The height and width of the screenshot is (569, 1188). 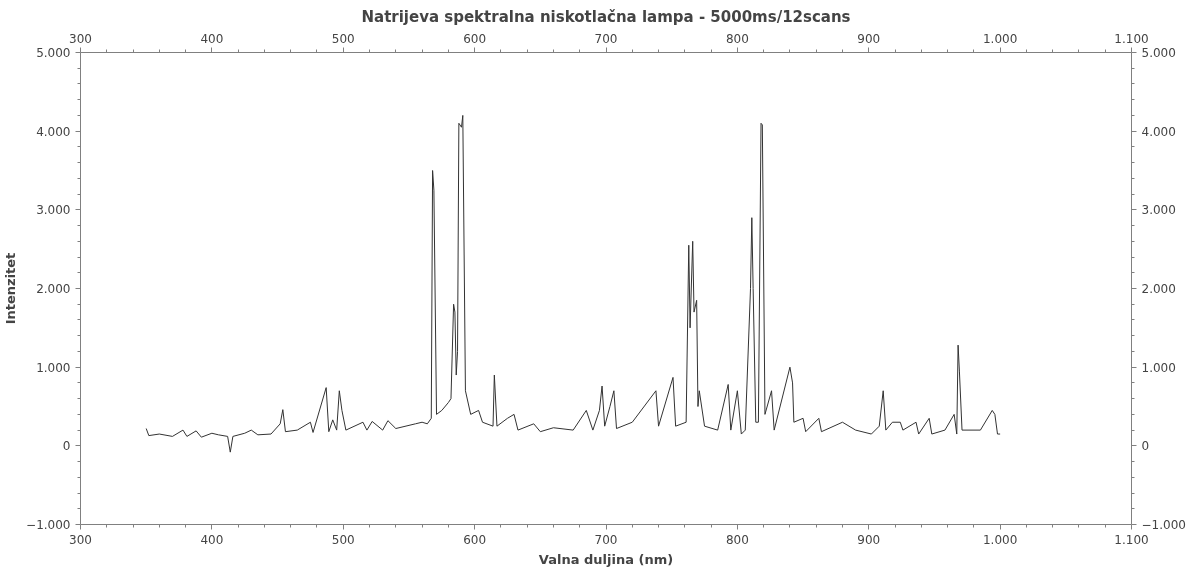 I want to click on y2-tick-label: −1.000, so click(x=1163, y=525).